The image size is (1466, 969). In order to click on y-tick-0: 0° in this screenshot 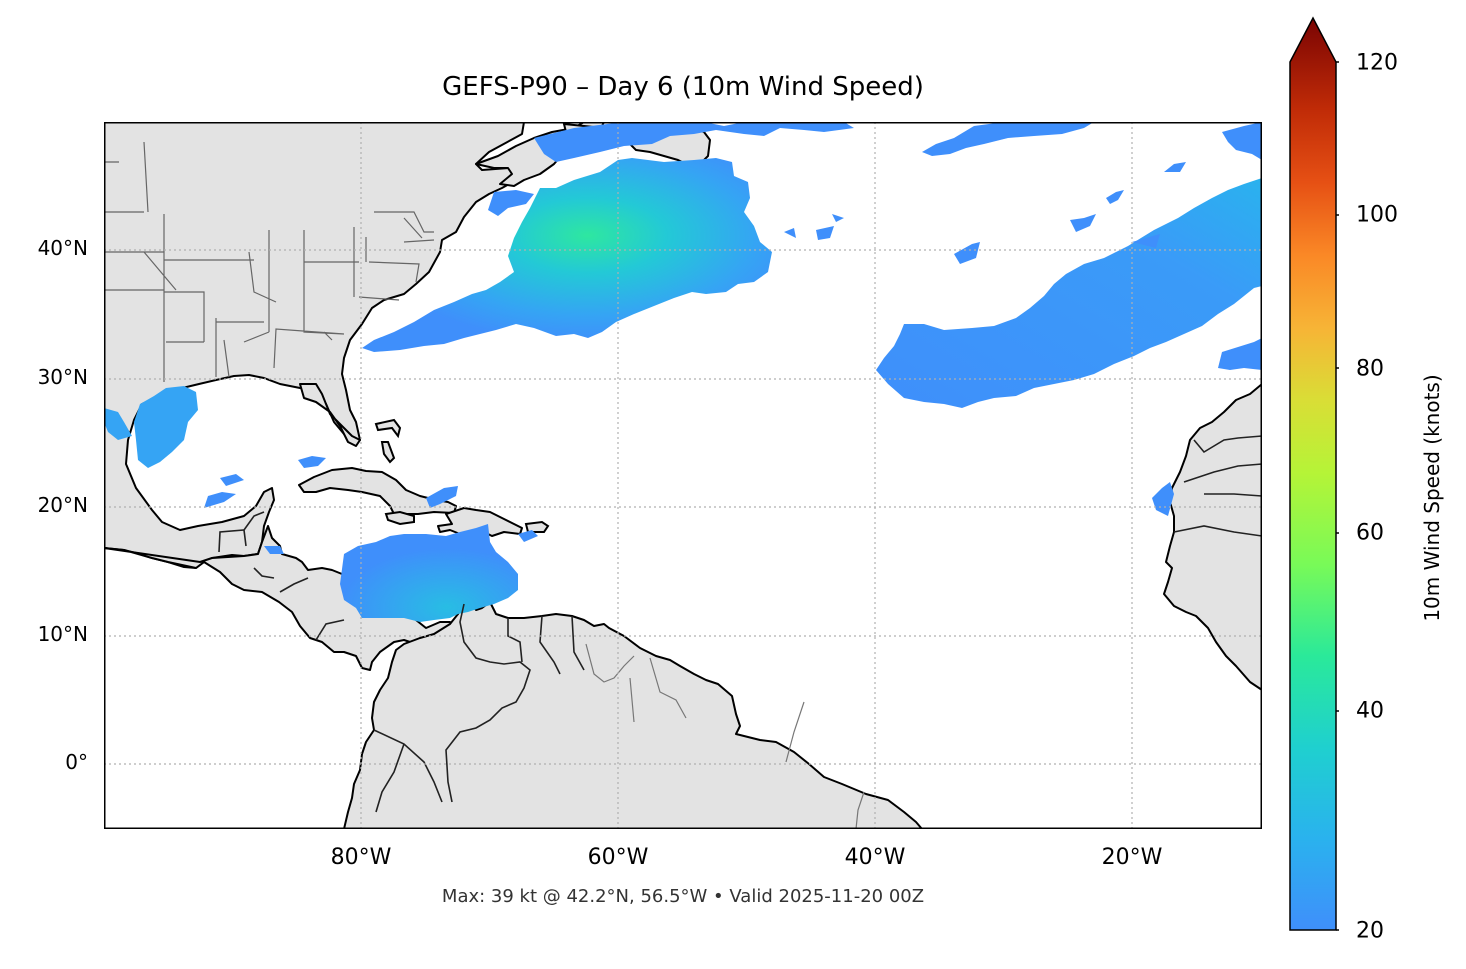, I will do `click(76, 762)`.